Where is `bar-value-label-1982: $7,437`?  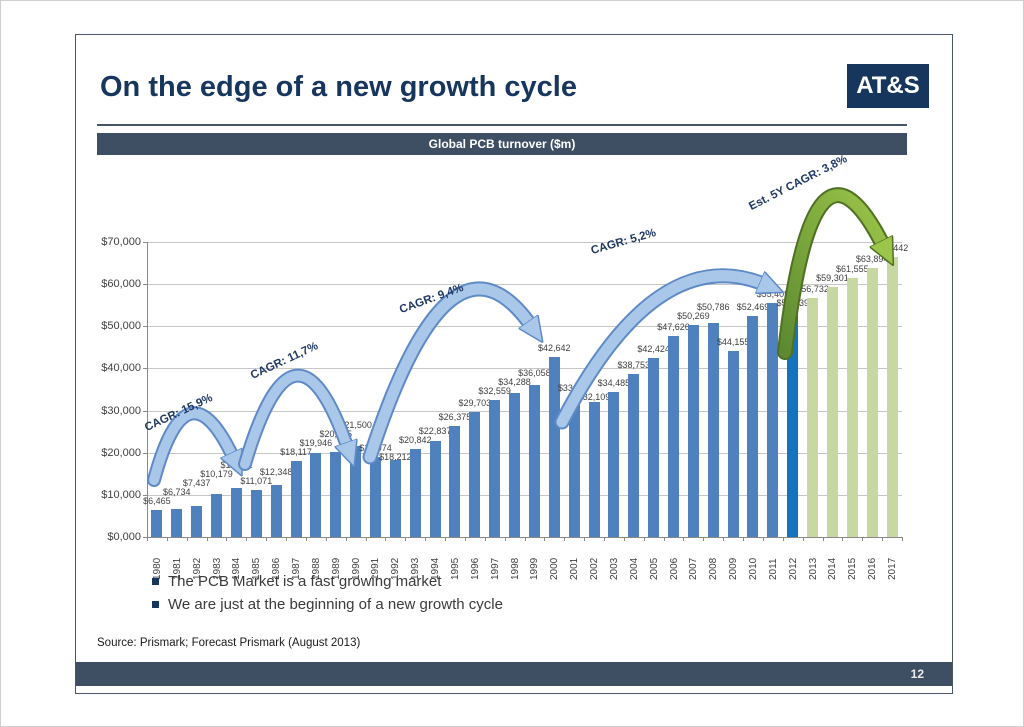 bar-value-label-1982: $7,437 is located at coordinates (196, 482).